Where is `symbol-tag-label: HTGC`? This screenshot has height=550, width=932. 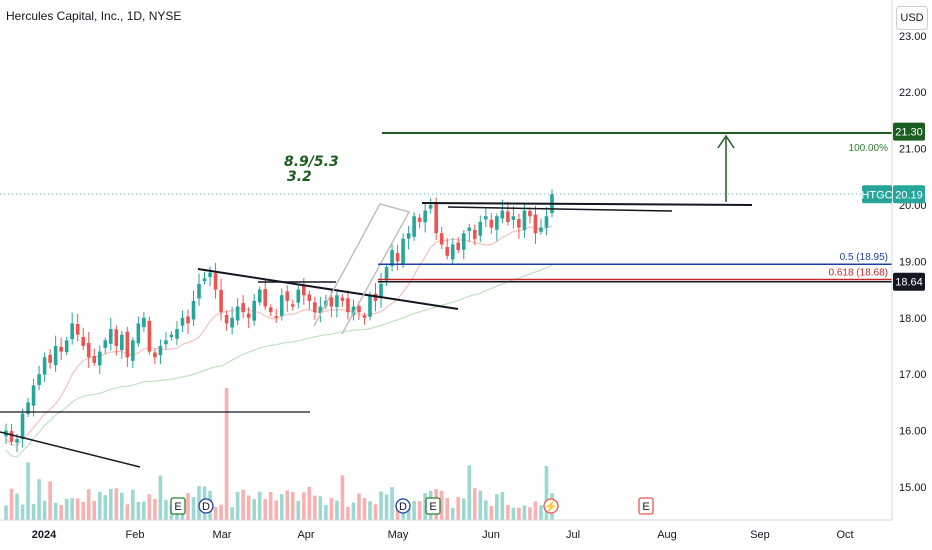
symbol-tag-label: HTGC is located at coordinates (876, 195).